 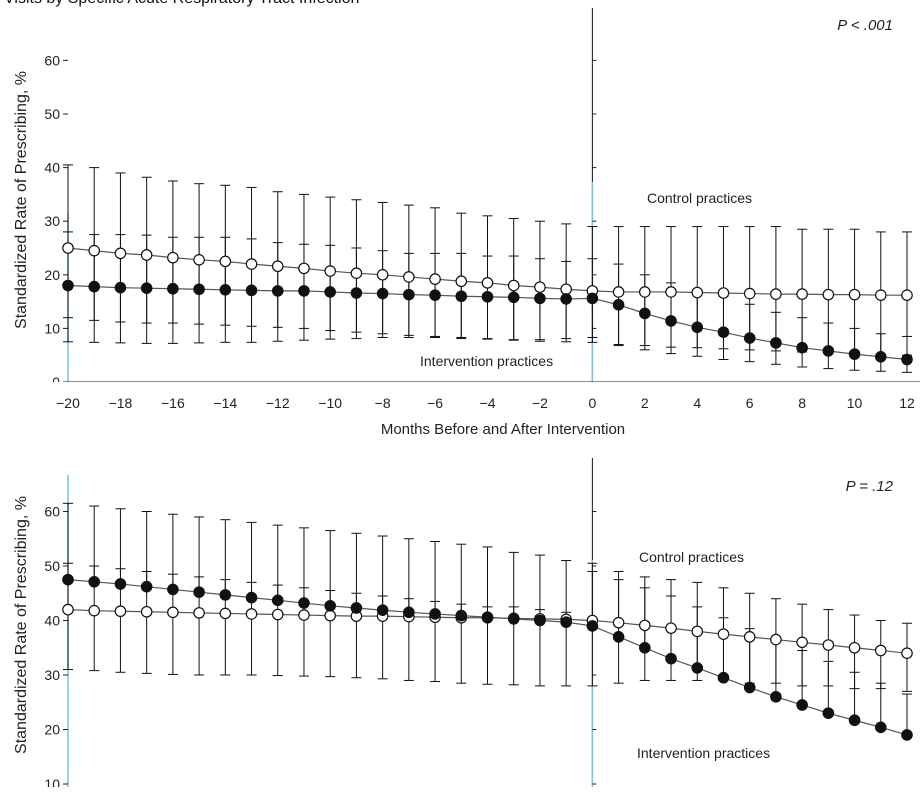 What do you see at coordinates (278, 403) in the screenshot?
I see `x-tick-label: −12` at bounding box center [278, 403].